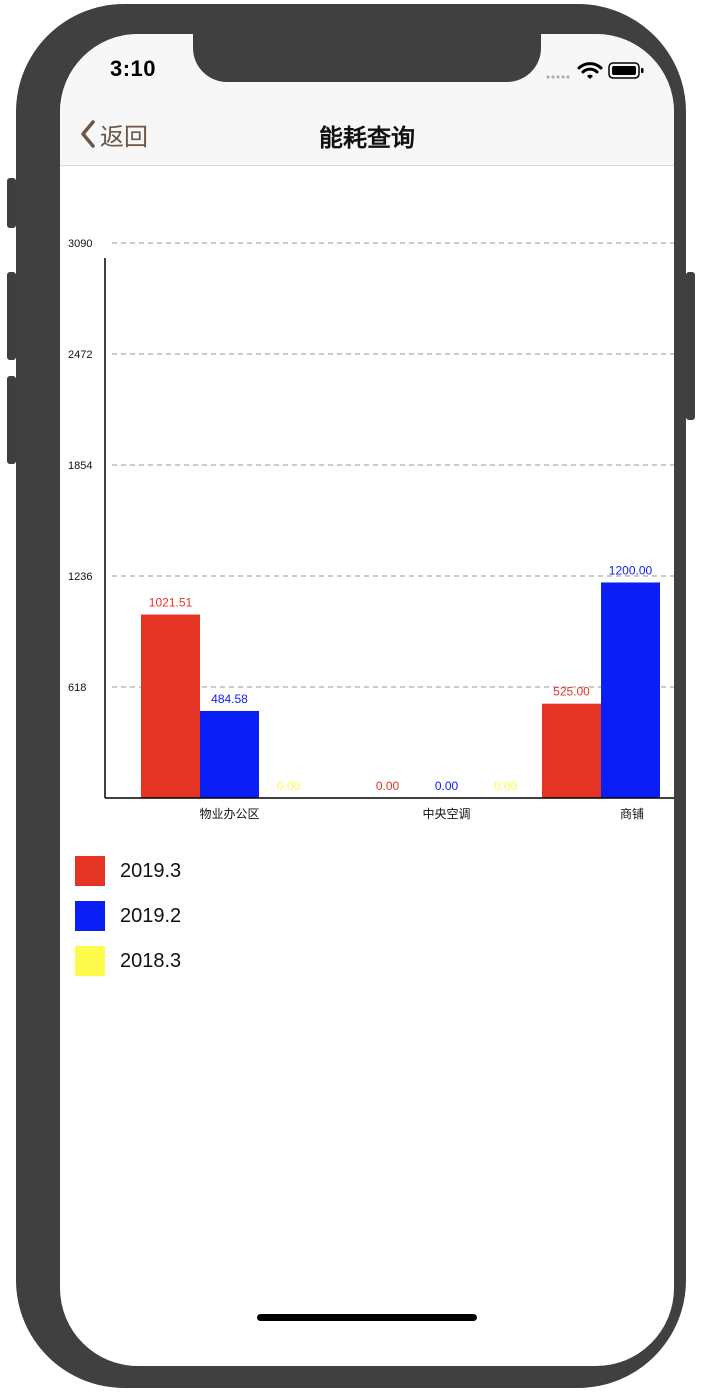  What do you see at coordinates (229, 699) in the screenshot?
I see `data-label: 484.58` at bounding box center [229, 699].